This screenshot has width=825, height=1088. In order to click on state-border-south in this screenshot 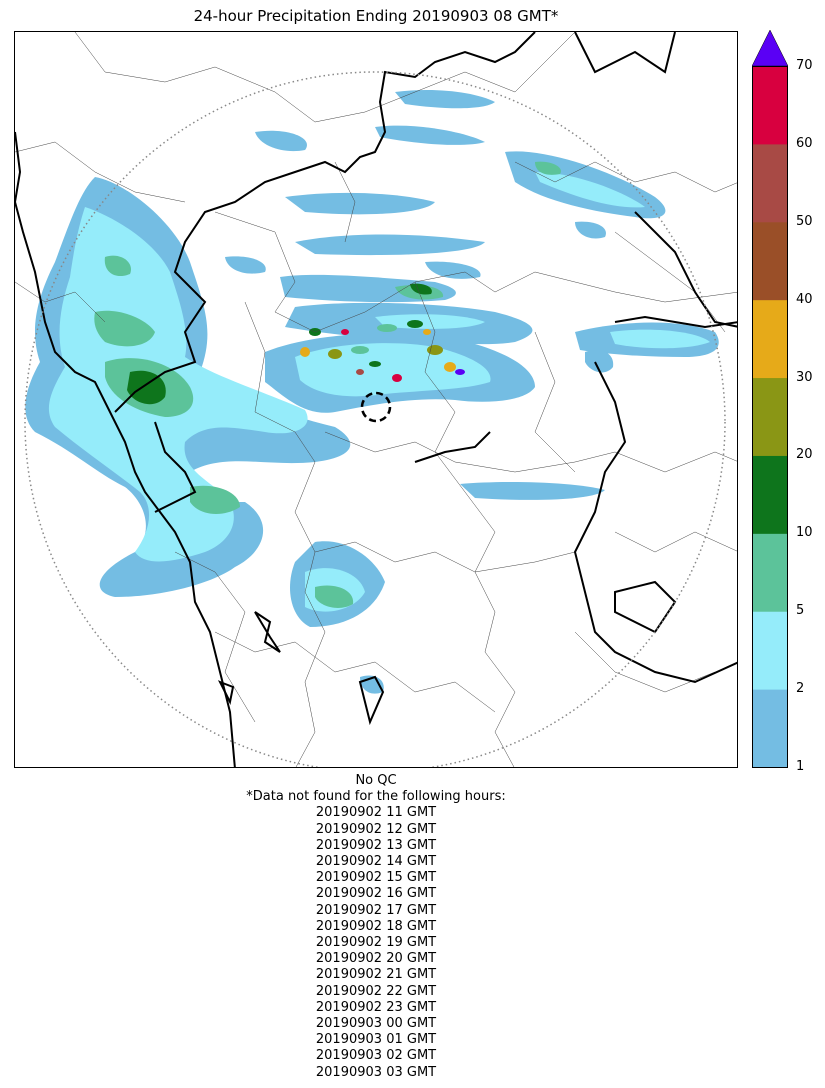, I will do `click(175, 467)`.